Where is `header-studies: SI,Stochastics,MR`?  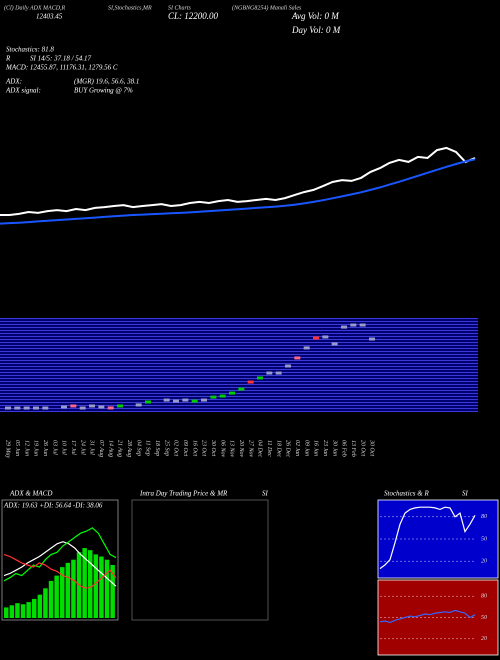
header-studies: SI,Stochastics,MR is located at coordinates (130, 8).